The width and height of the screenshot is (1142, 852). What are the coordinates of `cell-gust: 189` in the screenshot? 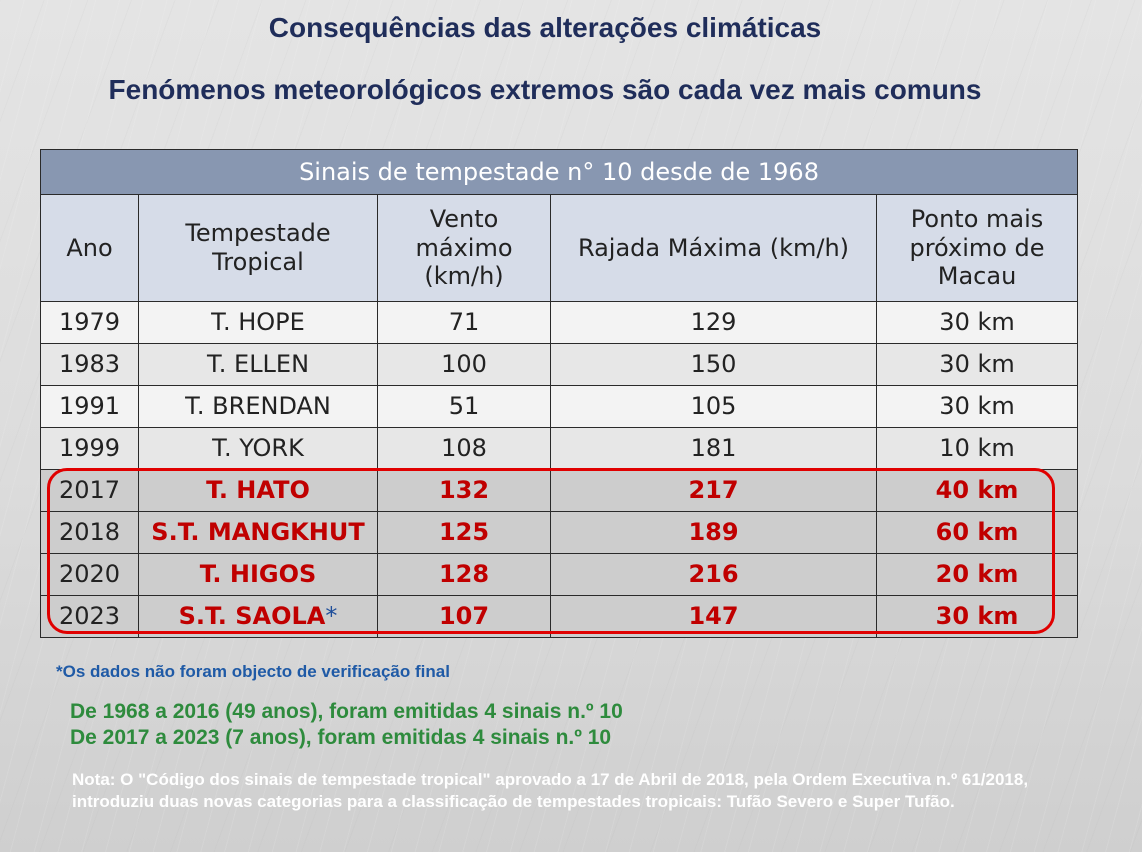 It's located at (713, 532).